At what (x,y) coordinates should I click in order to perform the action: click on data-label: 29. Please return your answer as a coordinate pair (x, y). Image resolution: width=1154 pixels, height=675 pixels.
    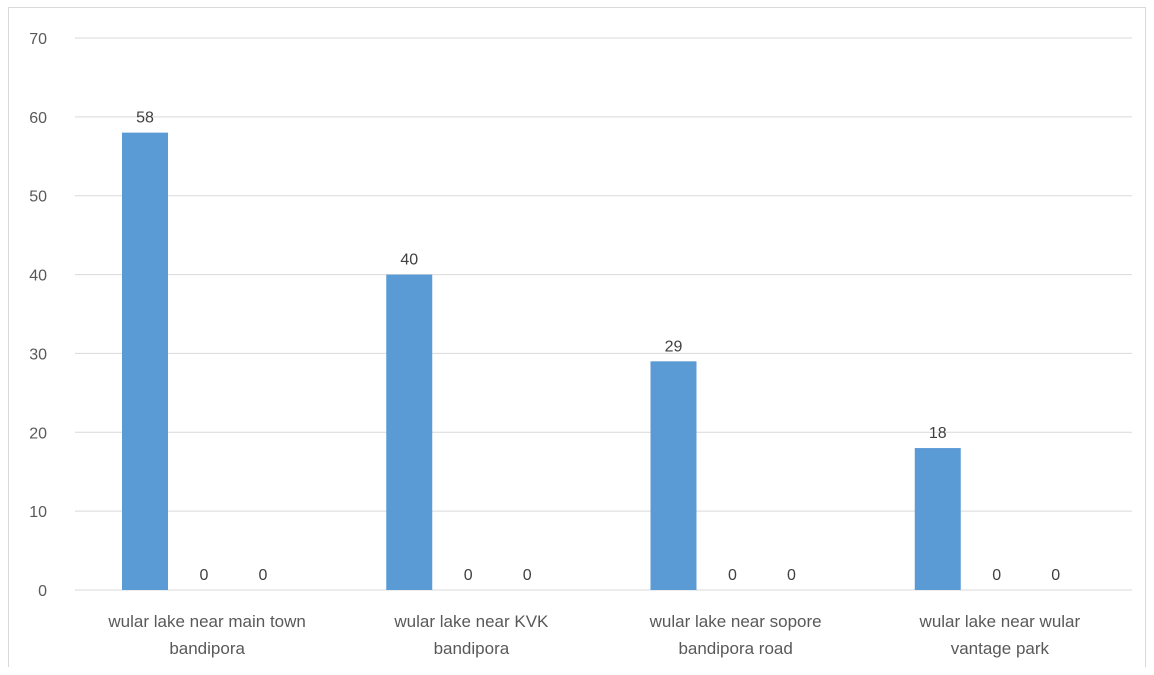
    Looking at the image, I should click on (674, 346).